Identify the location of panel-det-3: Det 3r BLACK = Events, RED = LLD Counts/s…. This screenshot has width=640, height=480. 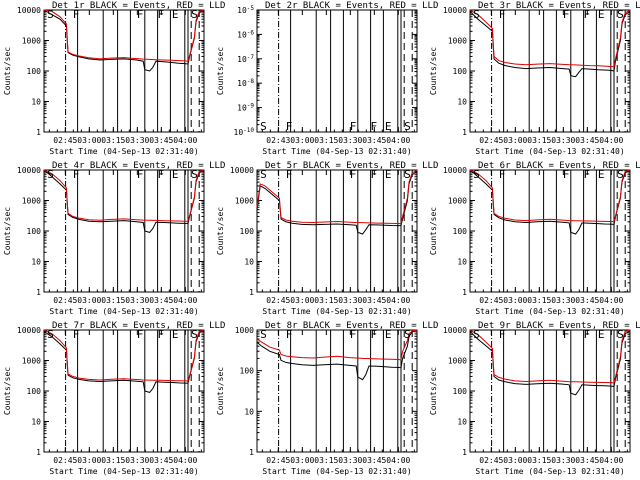
(534, 78).